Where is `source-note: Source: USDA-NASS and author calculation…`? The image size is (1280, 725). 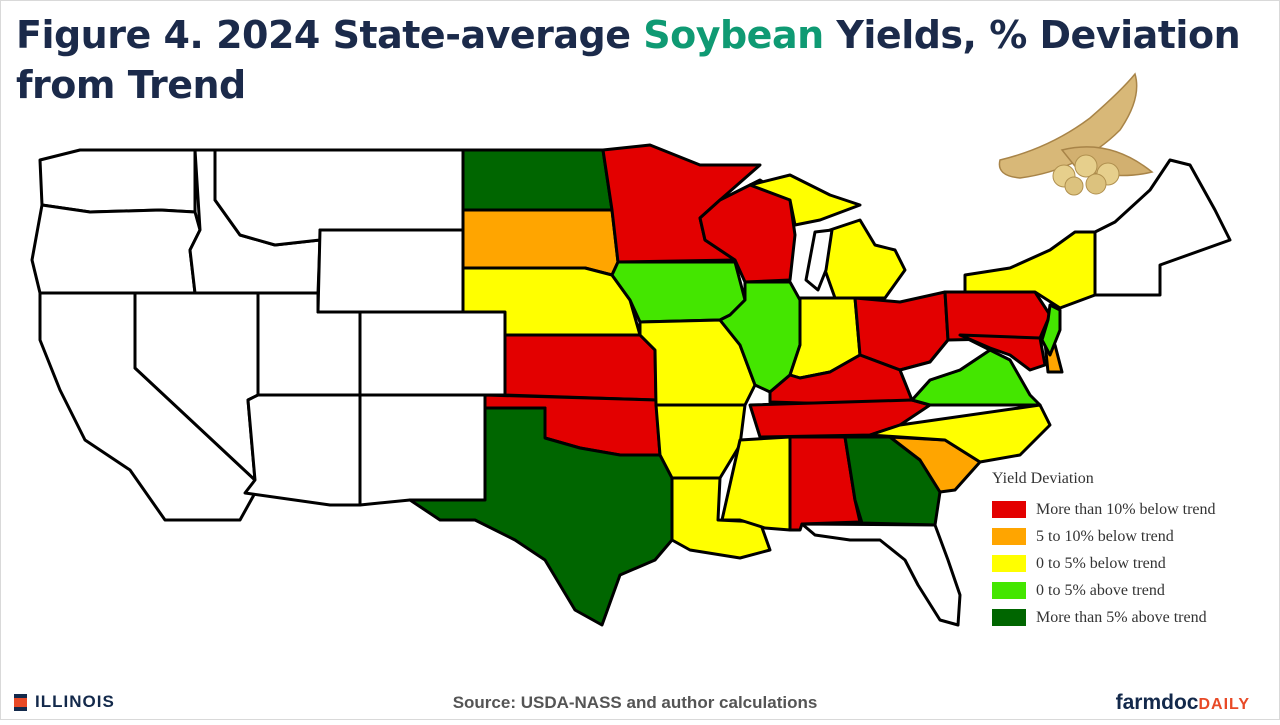
source-note: Source: USDA-NASS and author calculation… is located at coordinates (635, 702).